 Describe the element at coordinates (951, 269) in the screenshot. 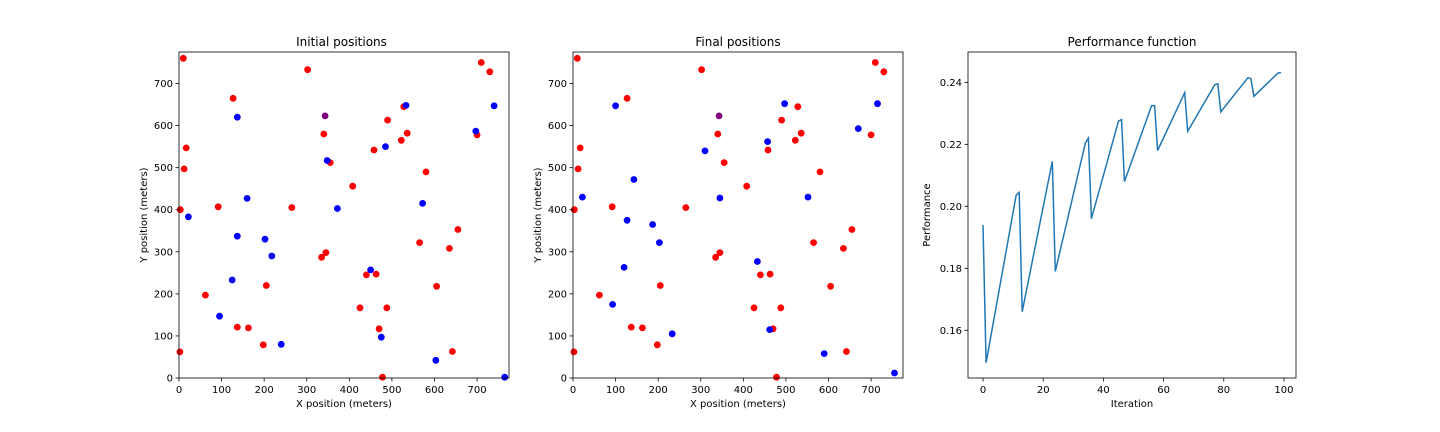

I see `y-tick-label: 0.18` at that location.